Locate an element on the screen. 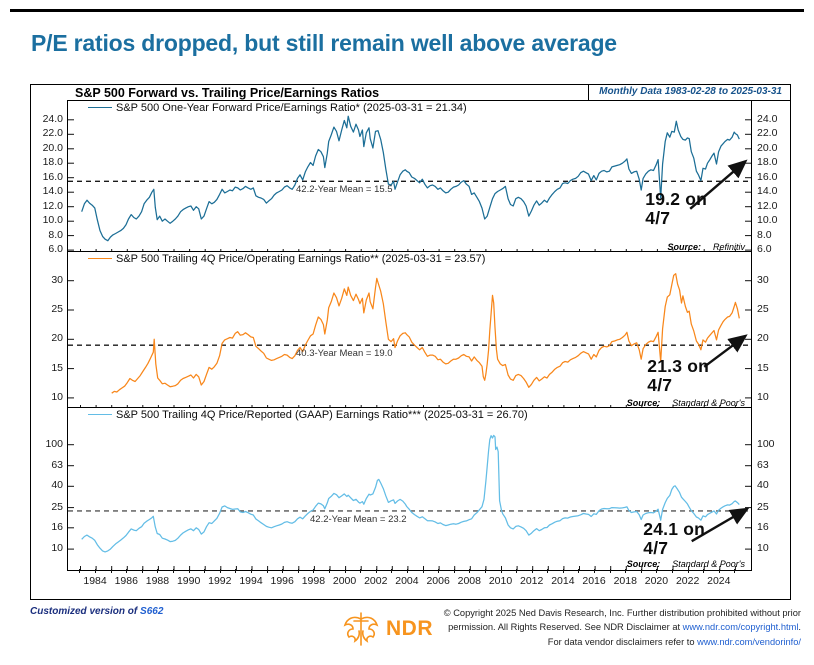  x-tick-label: 1986 is located at coordinates (126, 581).